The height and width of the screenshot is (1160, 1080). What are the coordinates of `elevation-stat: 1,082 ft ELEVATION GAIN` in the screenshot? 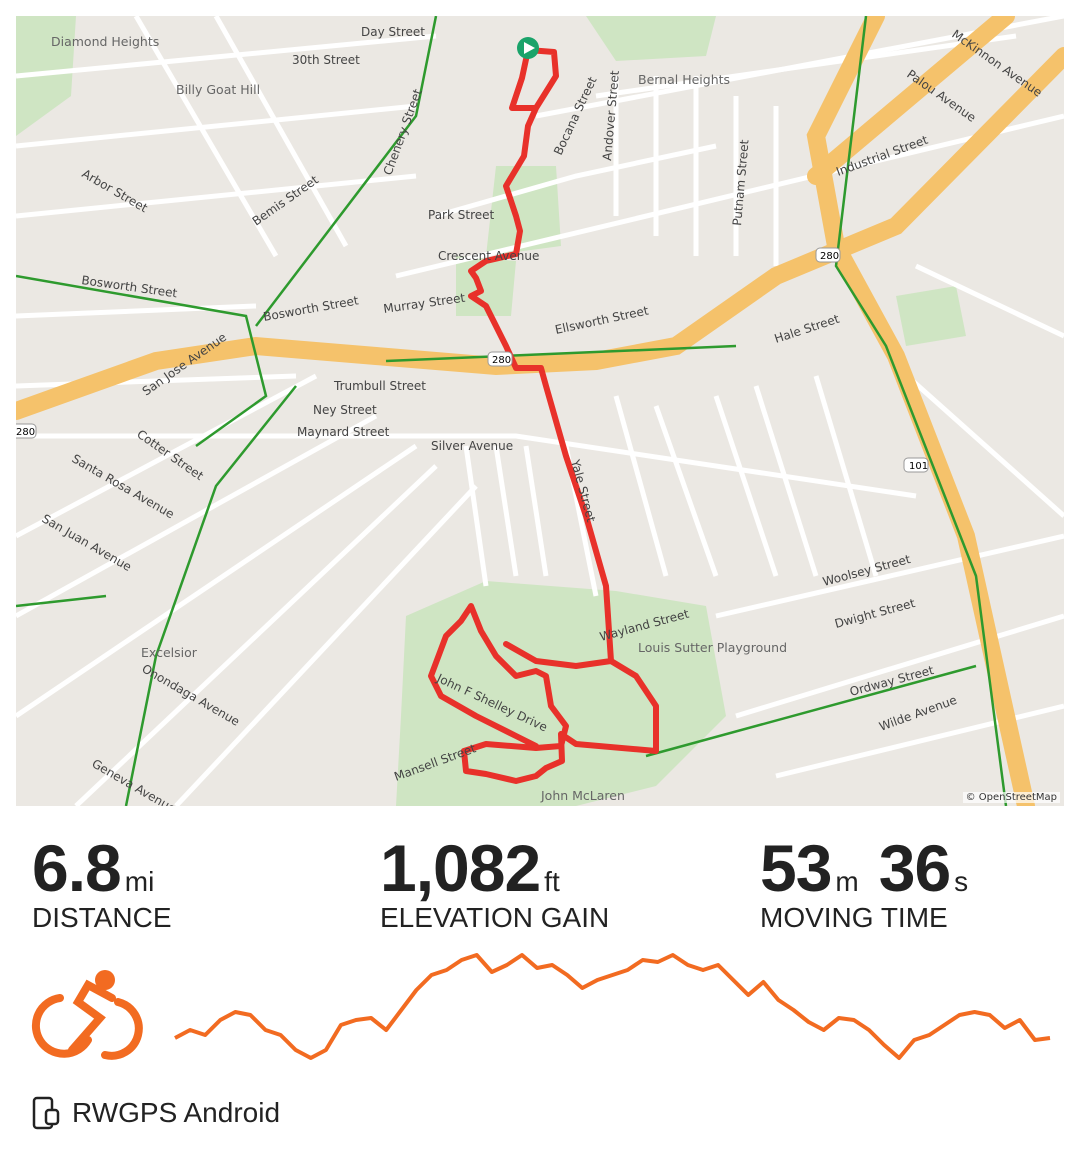 It's located at (494, 882).